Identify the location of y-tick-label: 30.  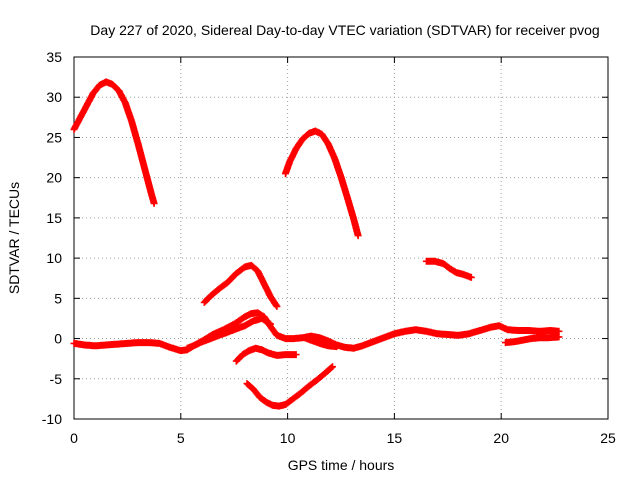
(54, 97).